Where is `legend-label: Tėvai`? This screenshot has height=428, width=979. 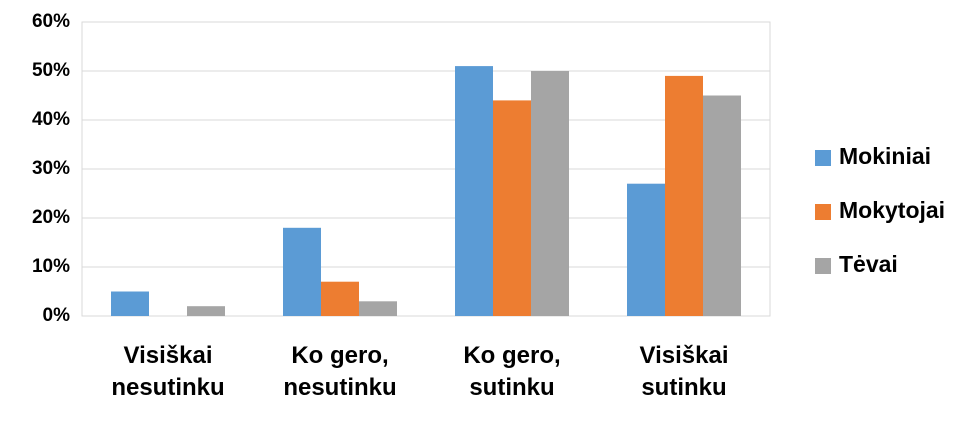
legend-label: Tėvai is located at coordinates (868, 264).